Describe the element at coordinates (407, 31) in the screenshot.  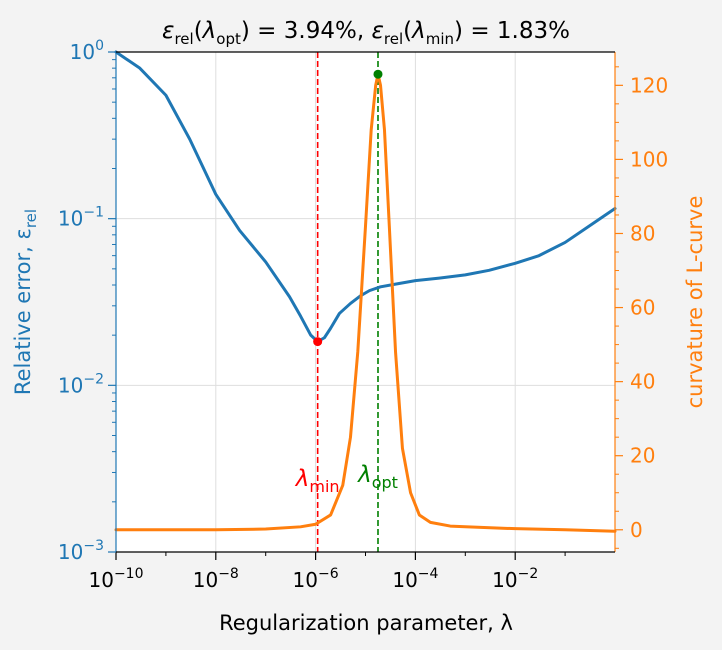
I see `title-open-2: (` at that location.